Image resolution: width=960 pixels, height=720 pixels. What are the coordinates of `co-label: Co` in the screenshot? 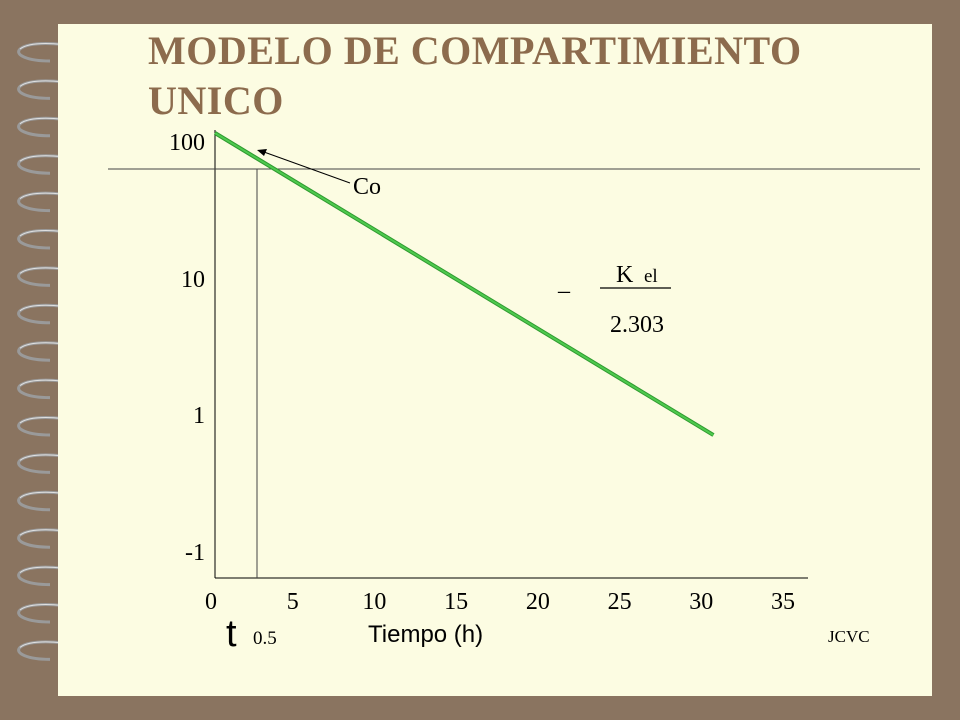 It's located at (367, 187).